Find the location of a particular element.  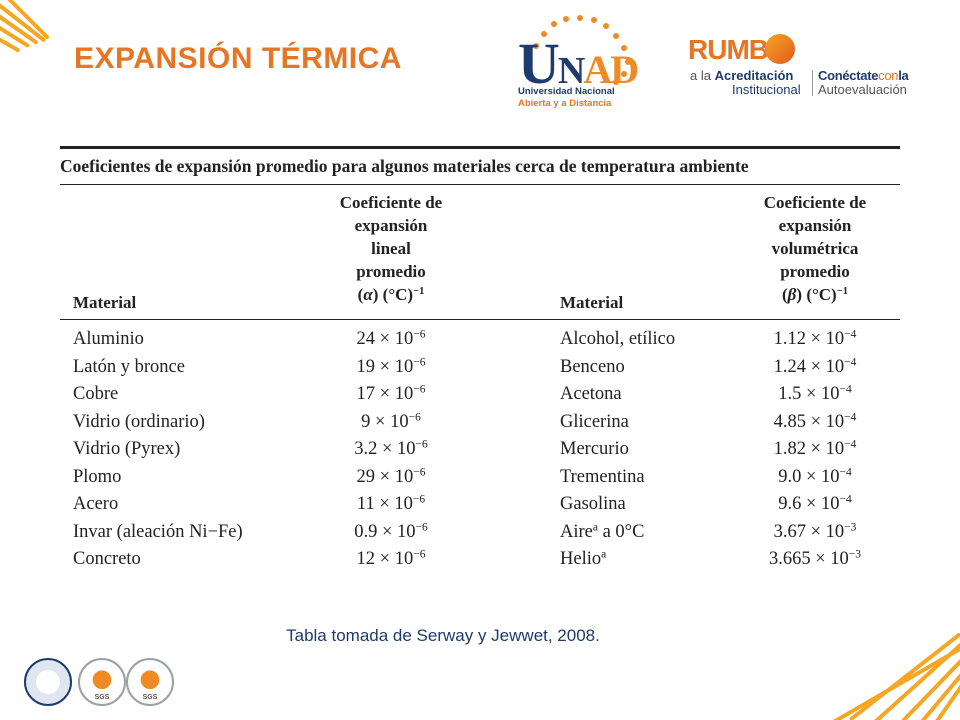

volumetric-coefficient: 9.0 × 10⁻⁴ is located at coordinates (815, 476).